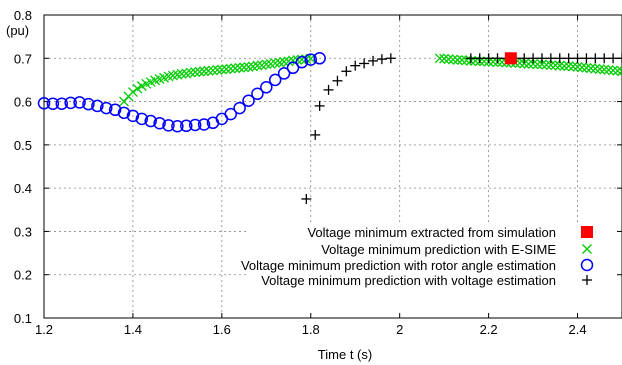 The width and height of the screenshot is (622, 365). I want to click on legend-label: Voltage minimum prediction with E-SIME, so click(438, 249).